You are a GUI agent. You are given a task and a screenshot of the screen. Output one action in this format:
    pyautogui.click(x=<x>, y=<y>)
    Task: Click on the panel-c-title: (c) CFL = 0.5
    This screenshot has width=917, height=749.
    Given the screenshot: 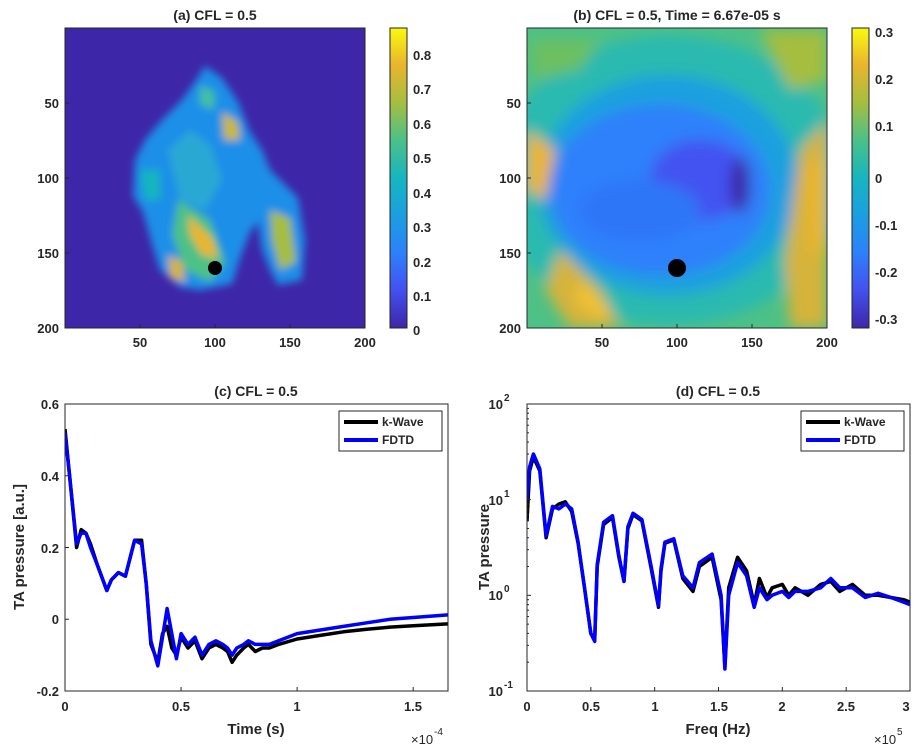 What is the action you would take?
    pyautogui.click(x=256, y=391)
    